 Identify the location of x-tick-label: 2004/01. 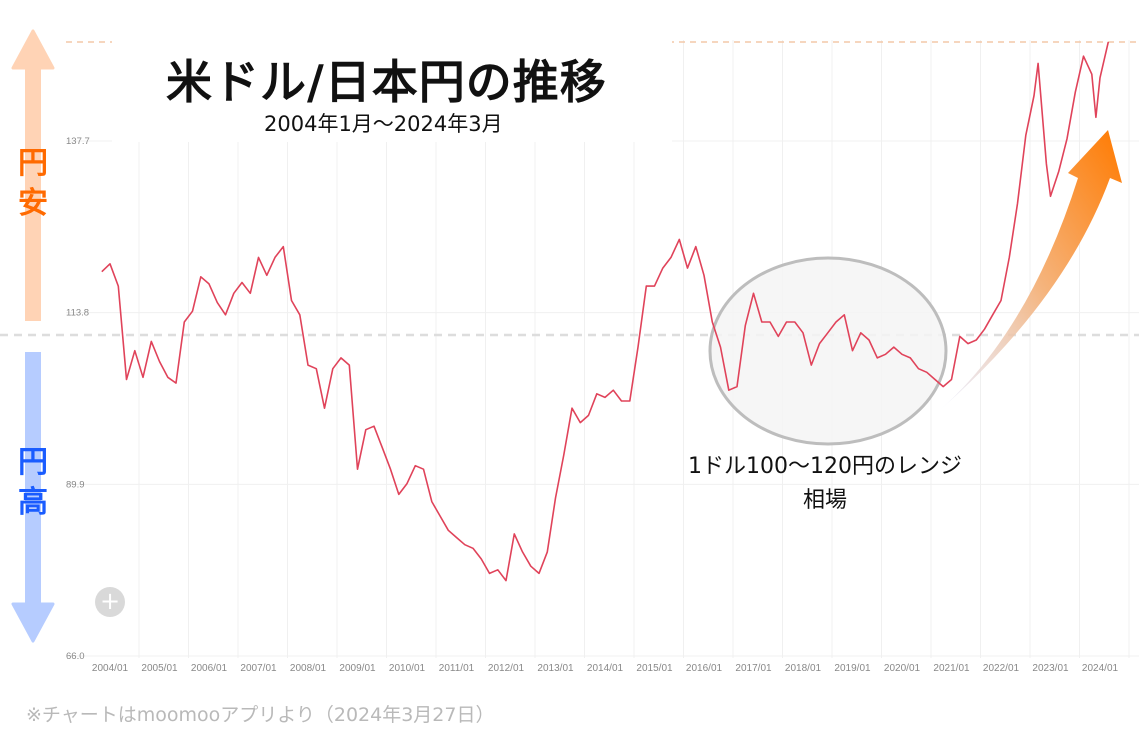
(110, 668).